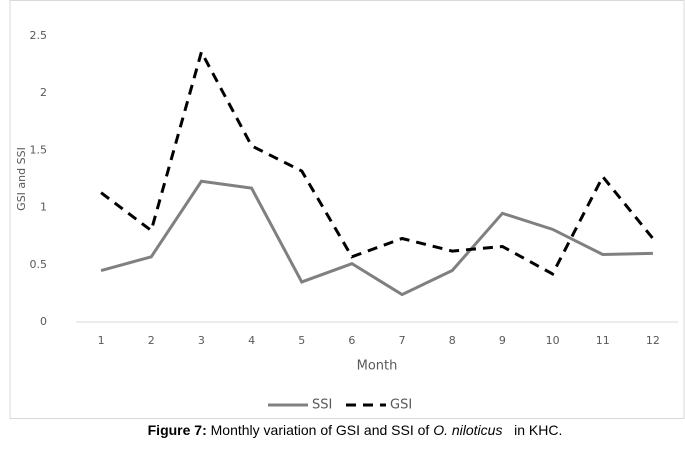 The height and width of the screenshot is (457, 685). Describe the element at coordinates (603, 340) in the screenshot. I see `x-tick-label: 11` at that location.